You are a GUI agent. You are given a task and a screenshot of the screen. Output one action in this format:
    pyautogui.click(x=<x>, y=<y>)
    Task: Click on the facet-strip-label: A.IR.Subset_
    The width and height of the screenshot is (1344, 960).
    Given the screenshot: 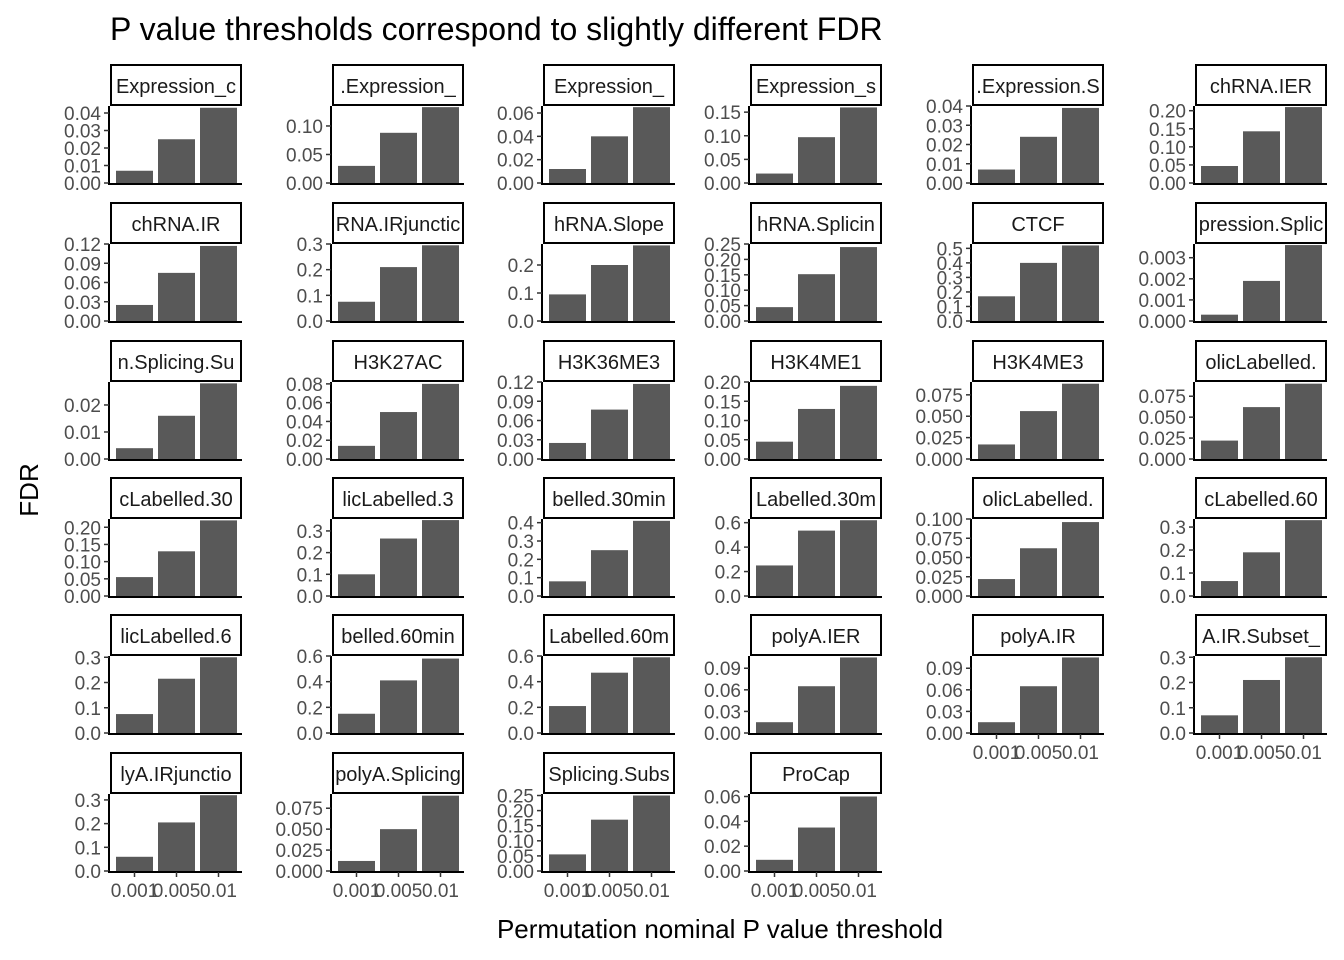 What is the action you would take?
    pyautogui.click(x=1261, y=637)
    